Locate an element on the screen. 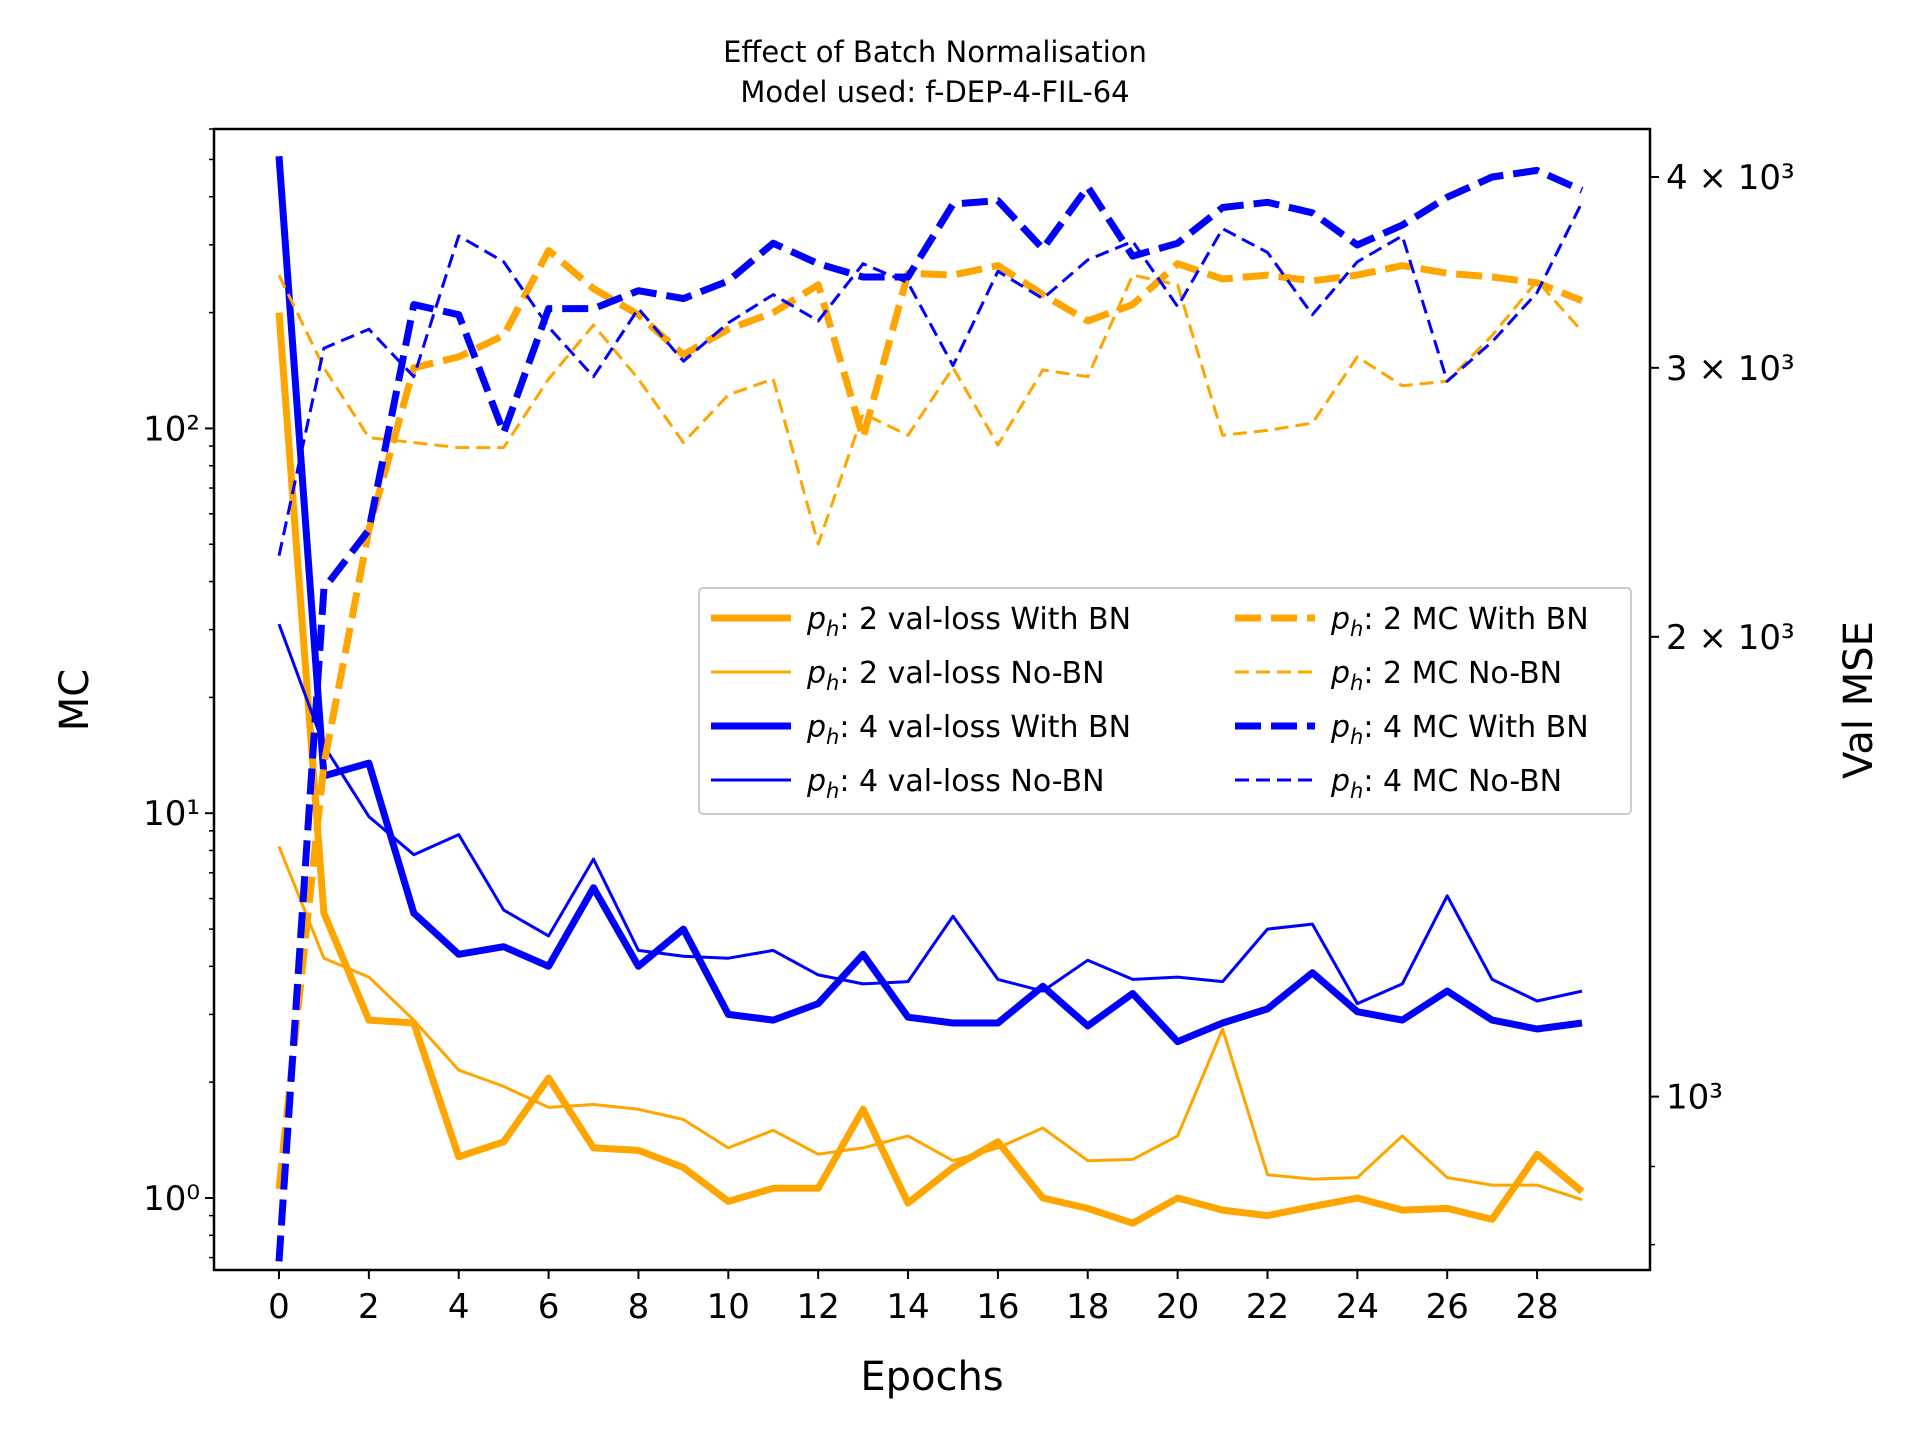  x-tick-label: 20 is located at coordinates (1177, 1307).